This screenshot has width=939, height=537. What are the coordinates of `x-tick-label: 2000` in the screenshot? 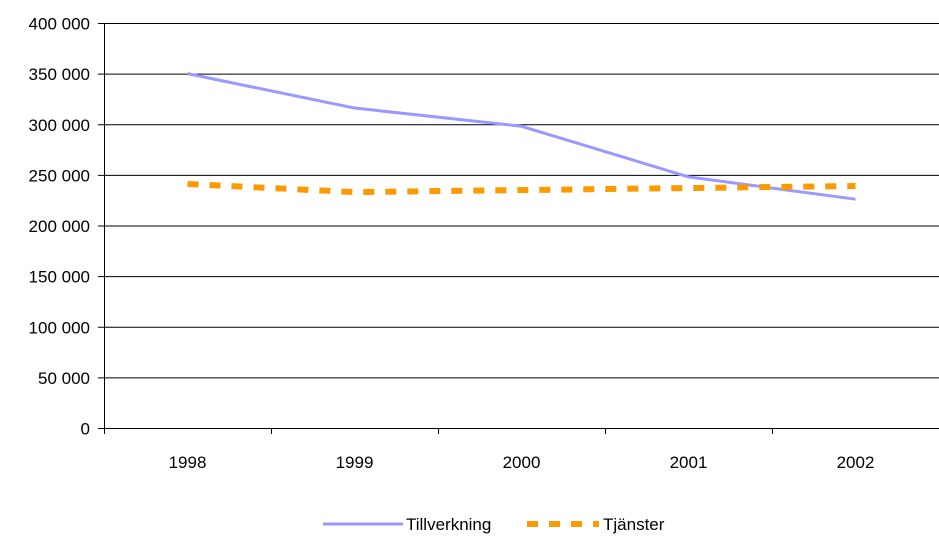 It's located at (522, 462).